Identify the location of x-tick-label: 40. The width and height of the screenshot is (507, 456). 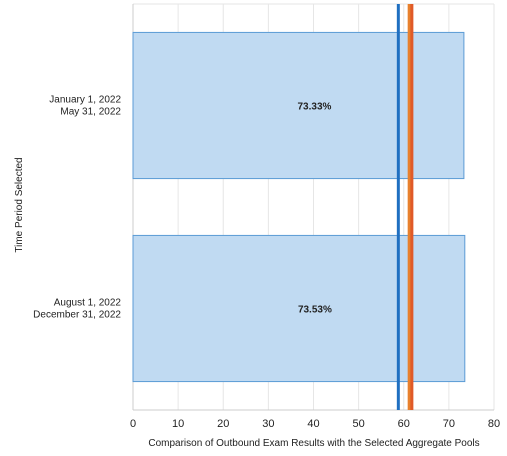
(313, 424).